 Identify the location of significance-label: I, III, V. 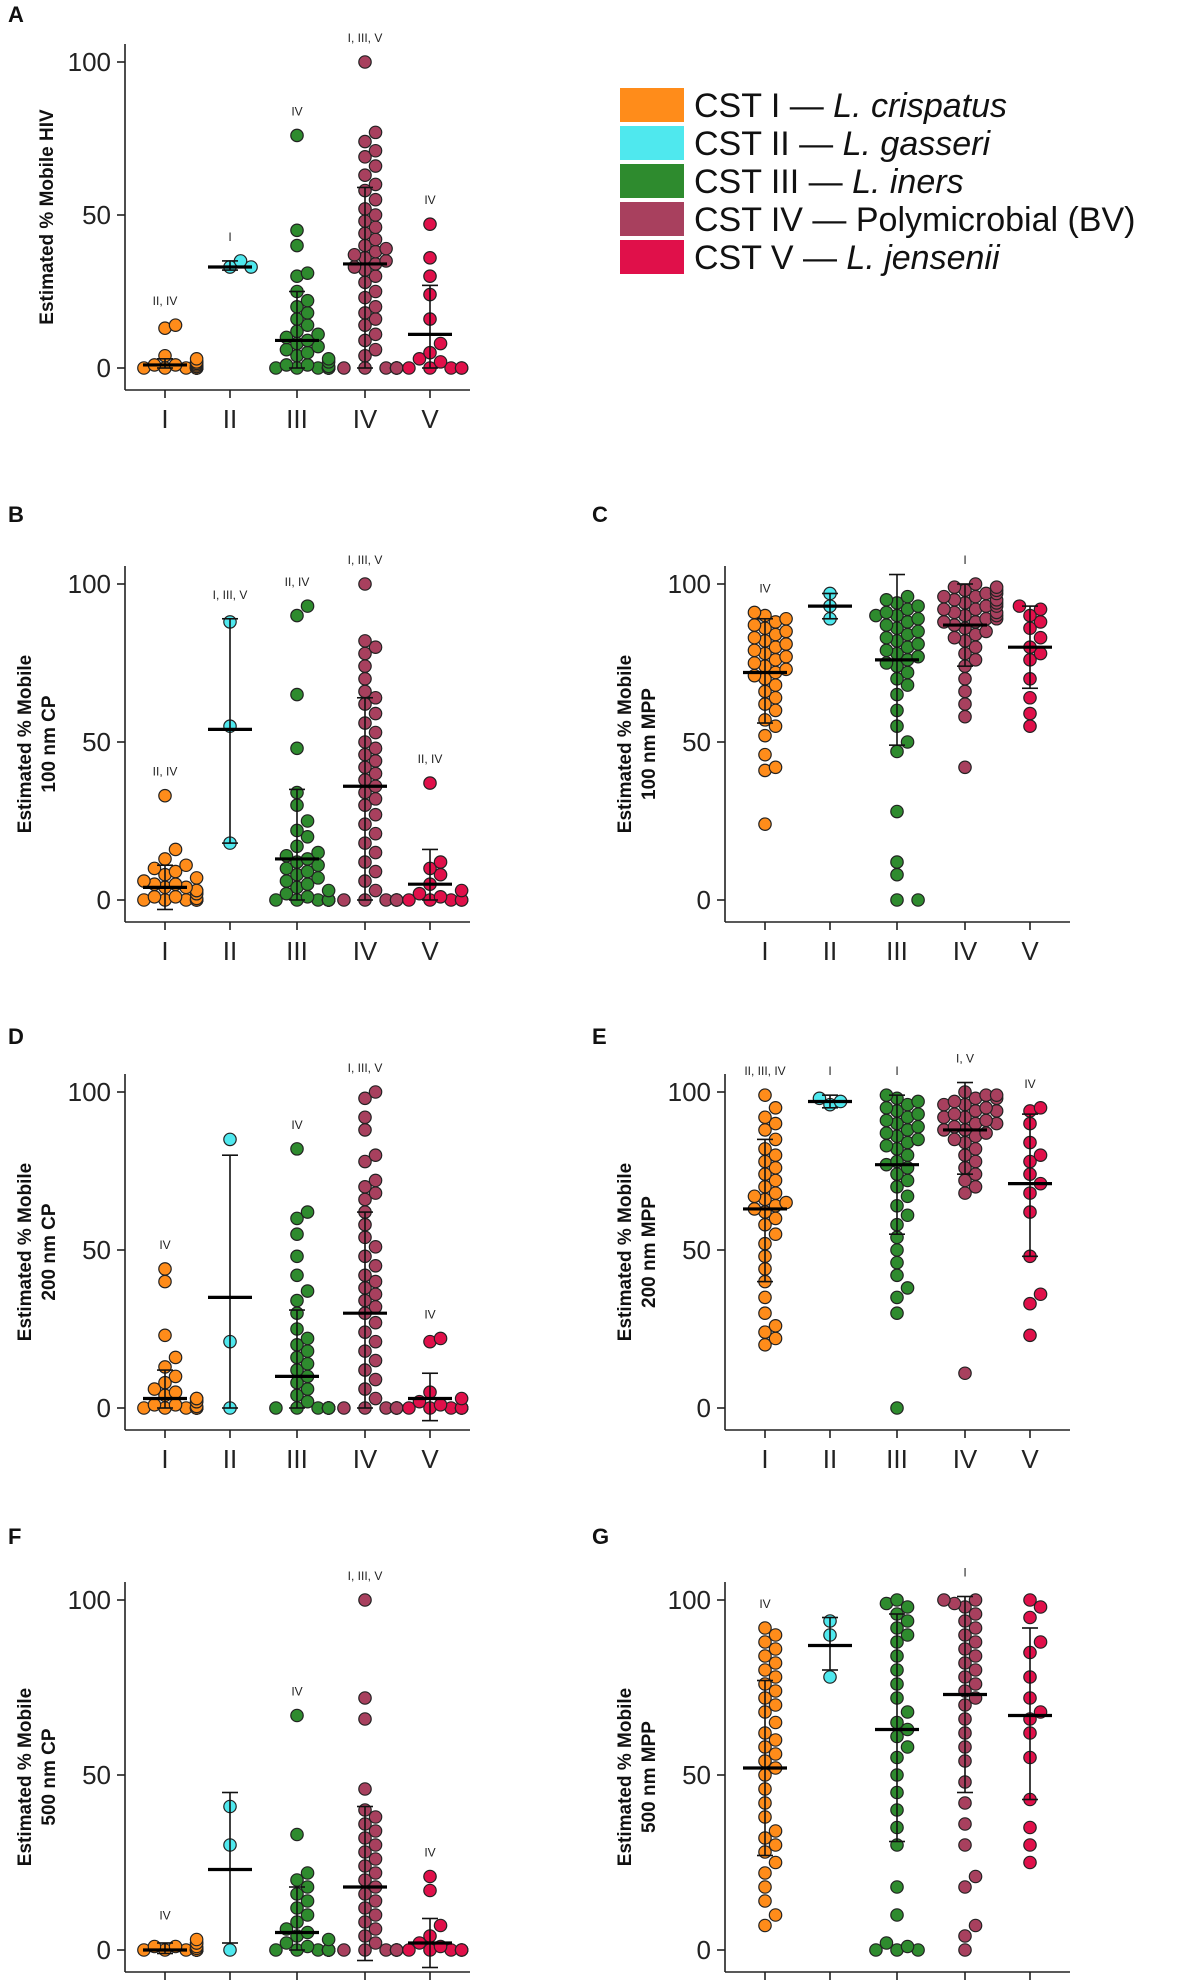
(365, 38).